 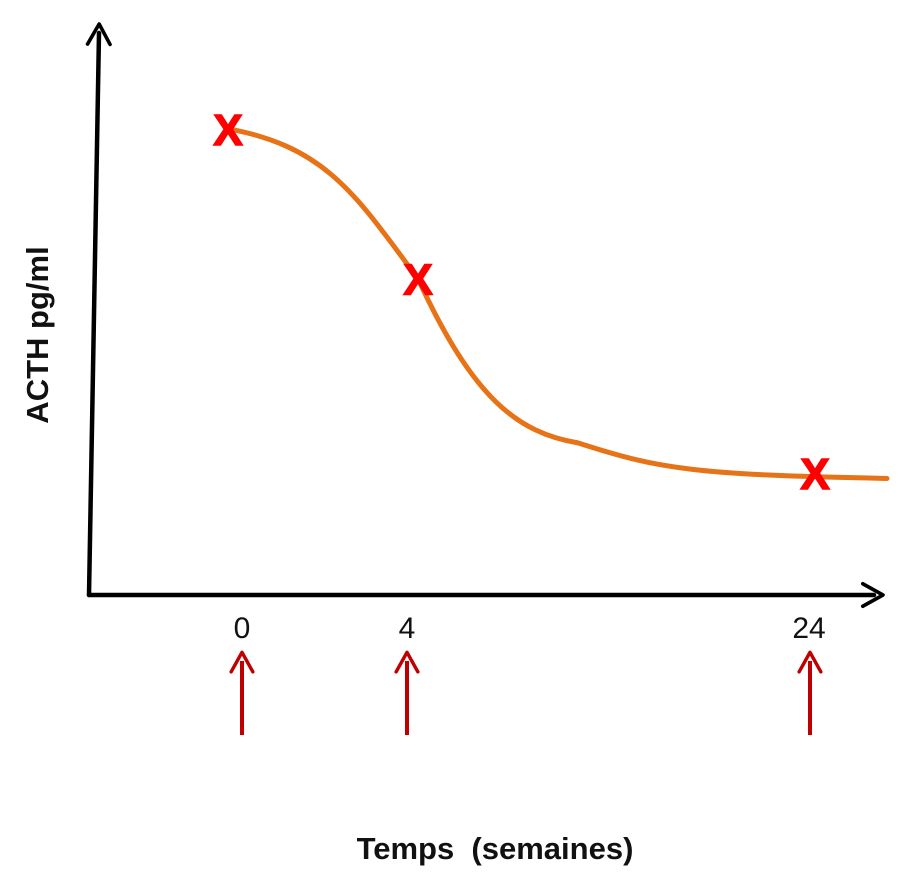 I want to click on sampling-arrows, so click(x=526, y=692).